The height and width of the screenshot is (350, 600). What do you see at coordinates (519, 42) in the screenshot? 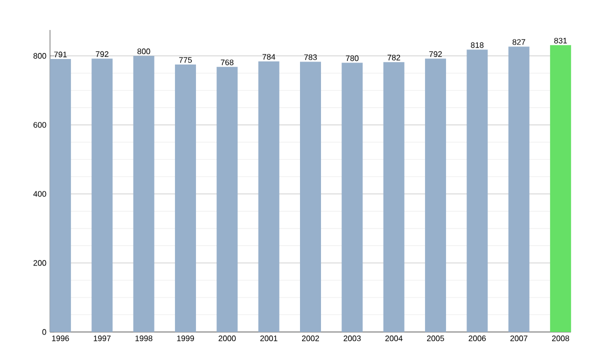
I see `data-label: 827` at bounding box center [519, 42].